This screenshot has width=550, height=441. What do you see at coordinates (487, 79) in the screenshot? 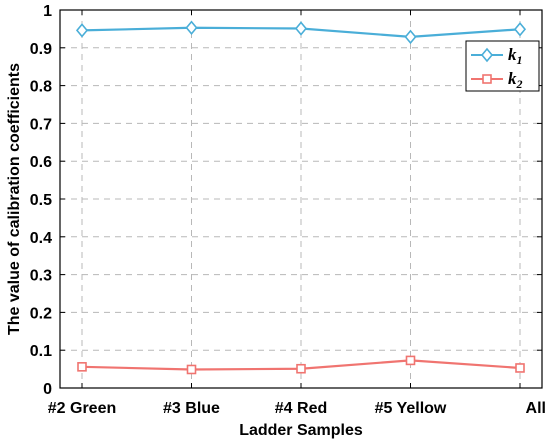
I see `legend-marker-square` at bounding box center [487, 79].